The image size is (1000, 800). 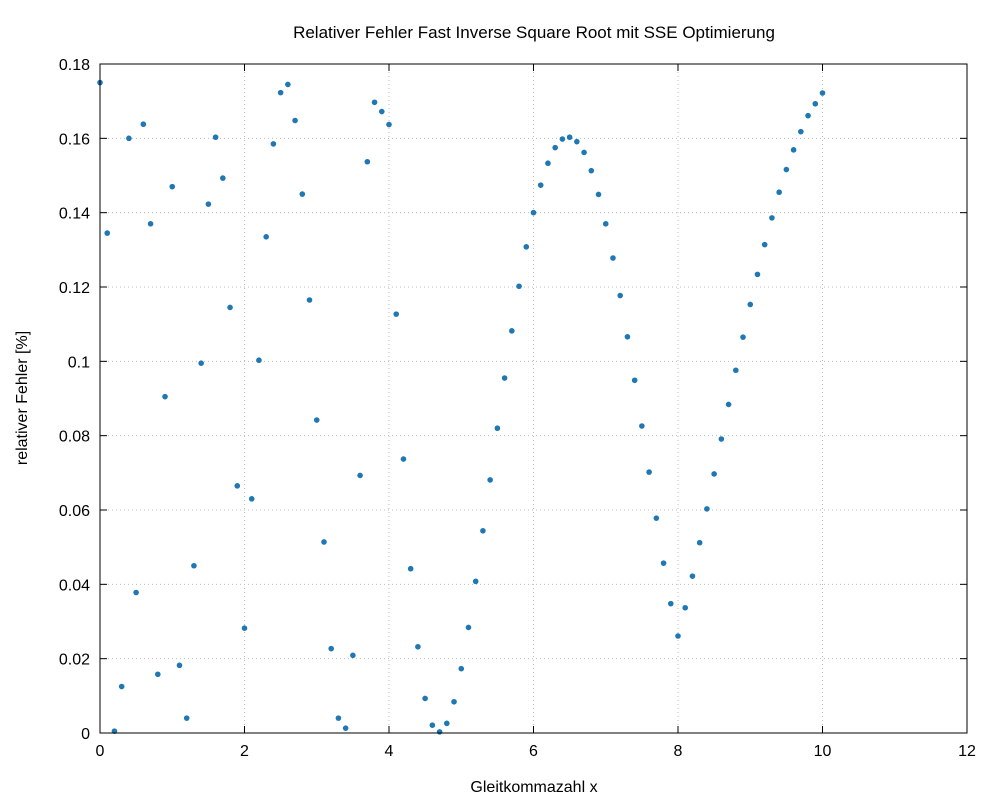 I want to click on y-tick-label: 0.02, so click(x=74, y=660).